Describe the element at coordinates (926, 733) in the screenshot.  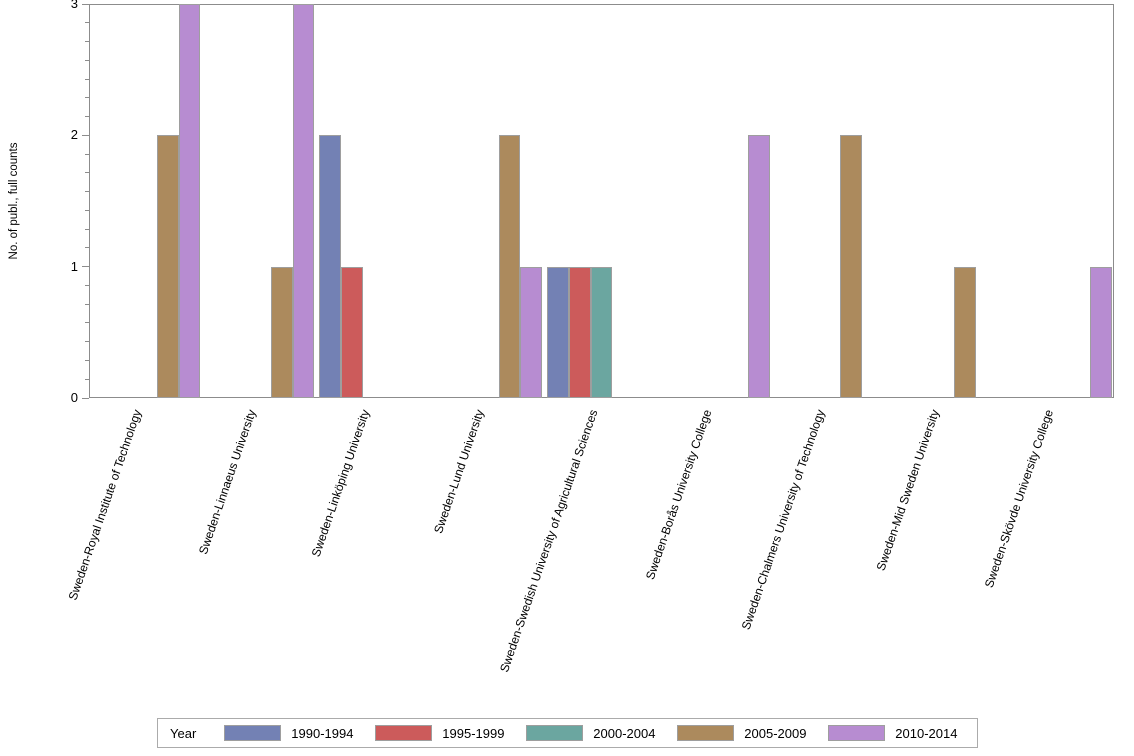
I see `legend-label: 2010-2014` at that location.